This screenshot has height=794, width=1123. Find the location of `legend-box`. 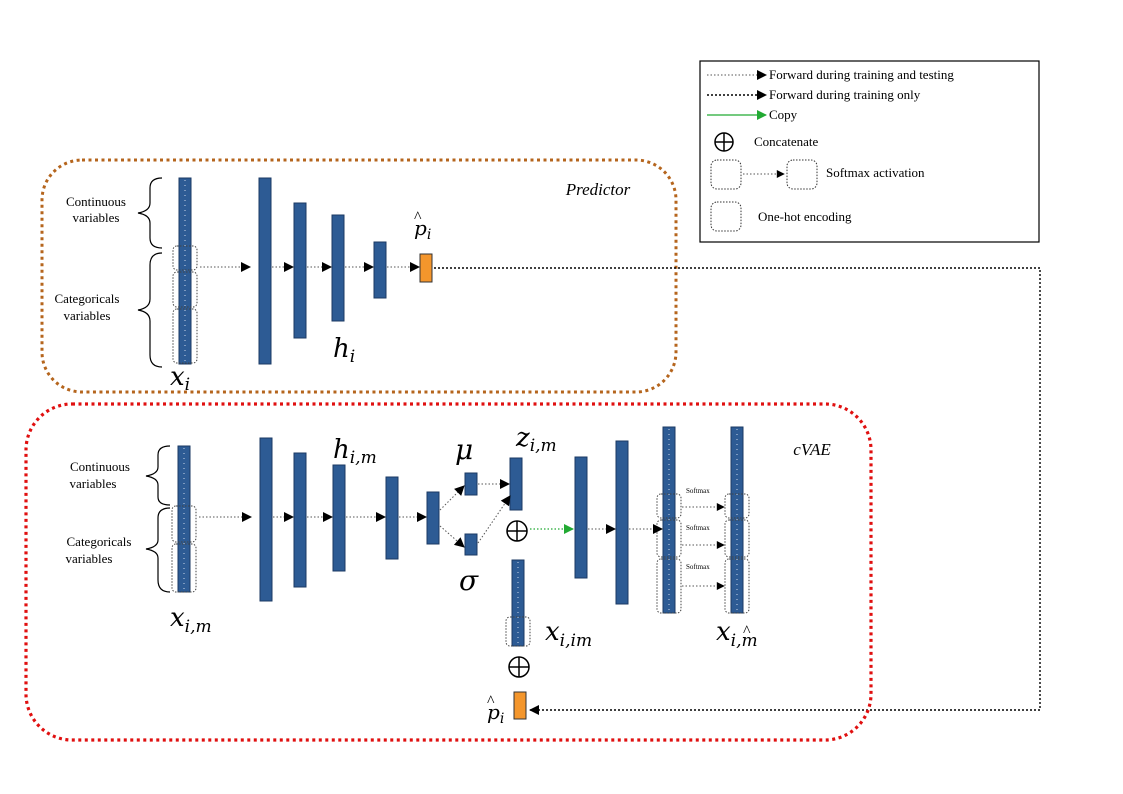

legend-box is located at coordinates (869, 151).